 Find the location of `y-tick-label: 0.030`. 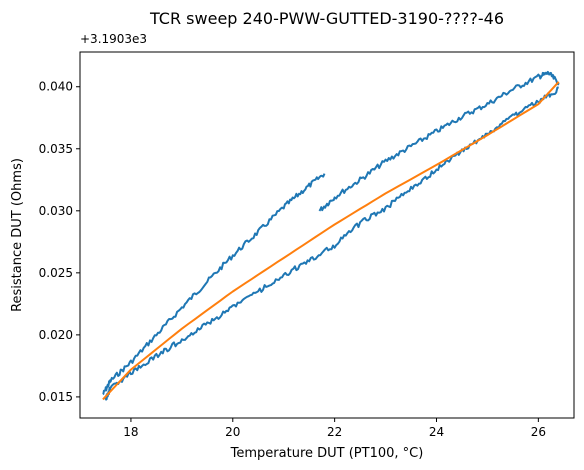

y-tick-label: 0.030 is located at coordinates (56, 211).